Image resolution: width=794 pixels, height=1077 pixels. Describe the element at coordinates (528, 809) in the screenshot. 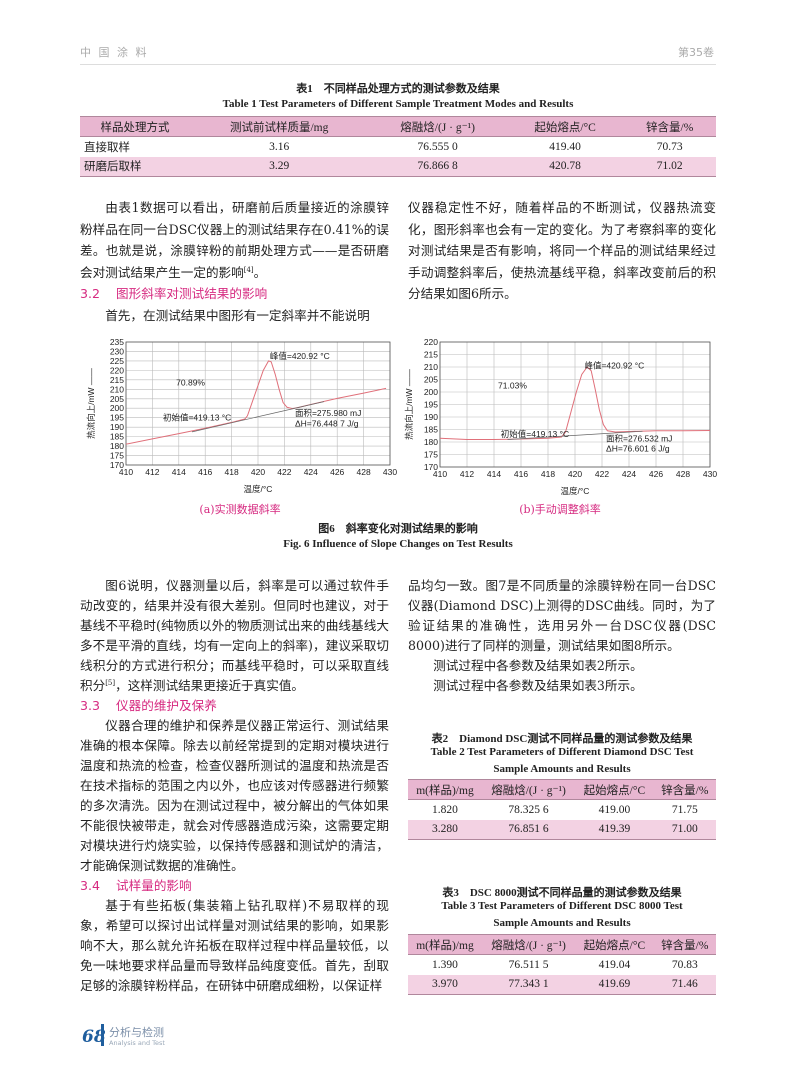

I see `cell: 78.325 6` at that location.